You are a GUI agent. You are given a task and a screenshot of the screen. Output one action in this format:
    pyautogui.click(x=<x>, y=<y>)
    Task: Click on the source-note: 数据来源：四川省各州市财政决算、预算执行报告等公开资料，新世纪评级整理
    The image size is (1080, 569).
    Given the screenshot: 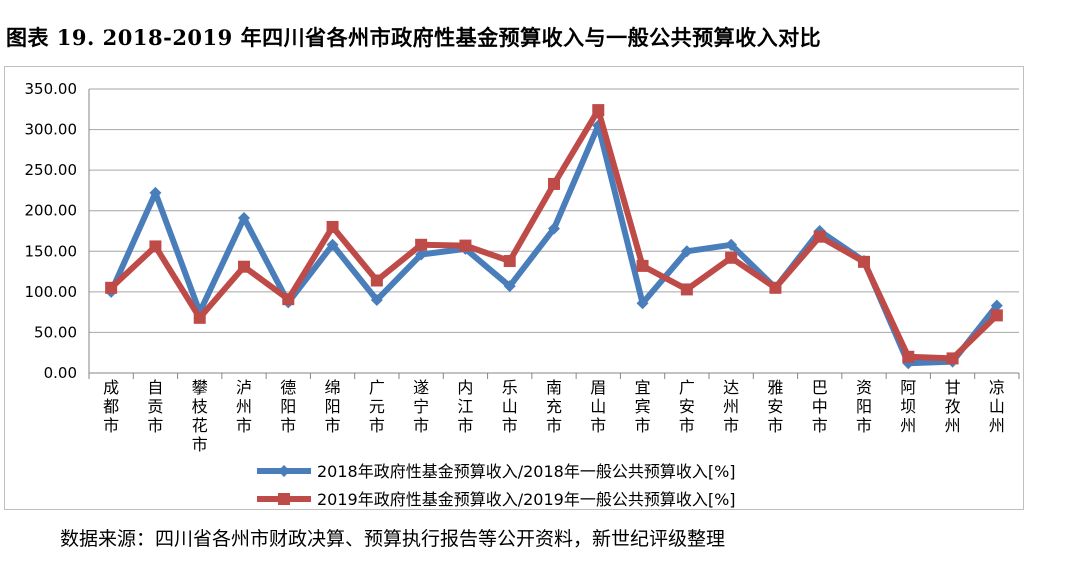 What is the action you would take?
    pyautogui.click(x=393, y=539)
    